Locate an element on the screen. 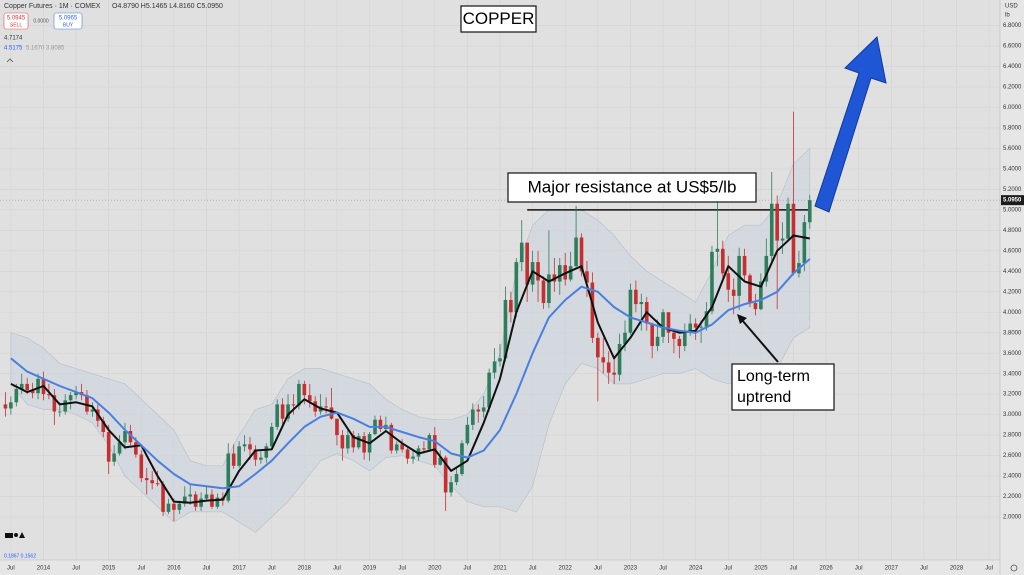 The width and height of the screenshot is (1024, 575). buy-price: 5.0965 is located at coordinates (68, 19).